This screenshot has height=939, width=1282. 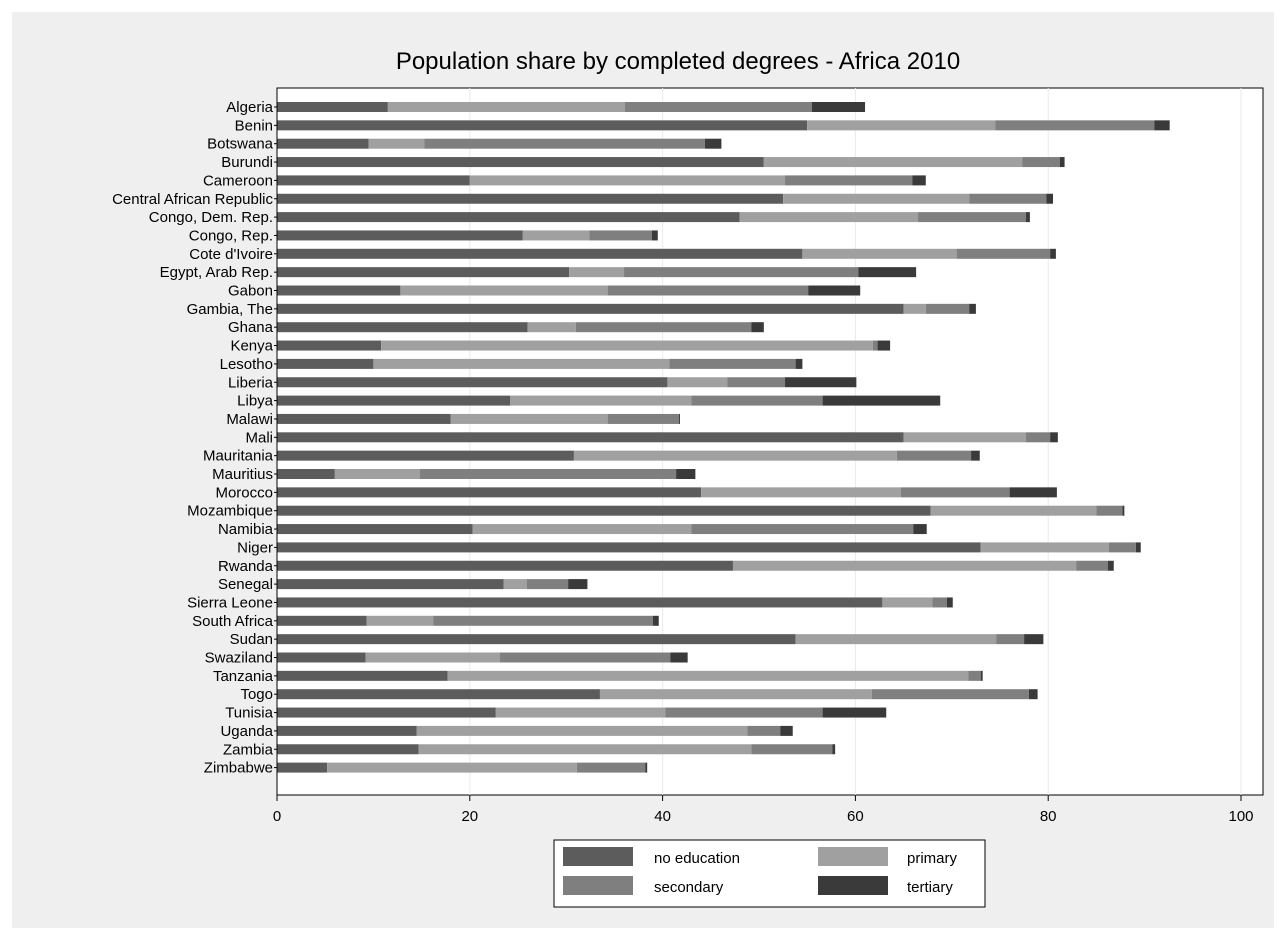 What do you see at coordinates (259, 437) in the screenshot?
I see `category-label: Mali` at bounding box center [259, 437].